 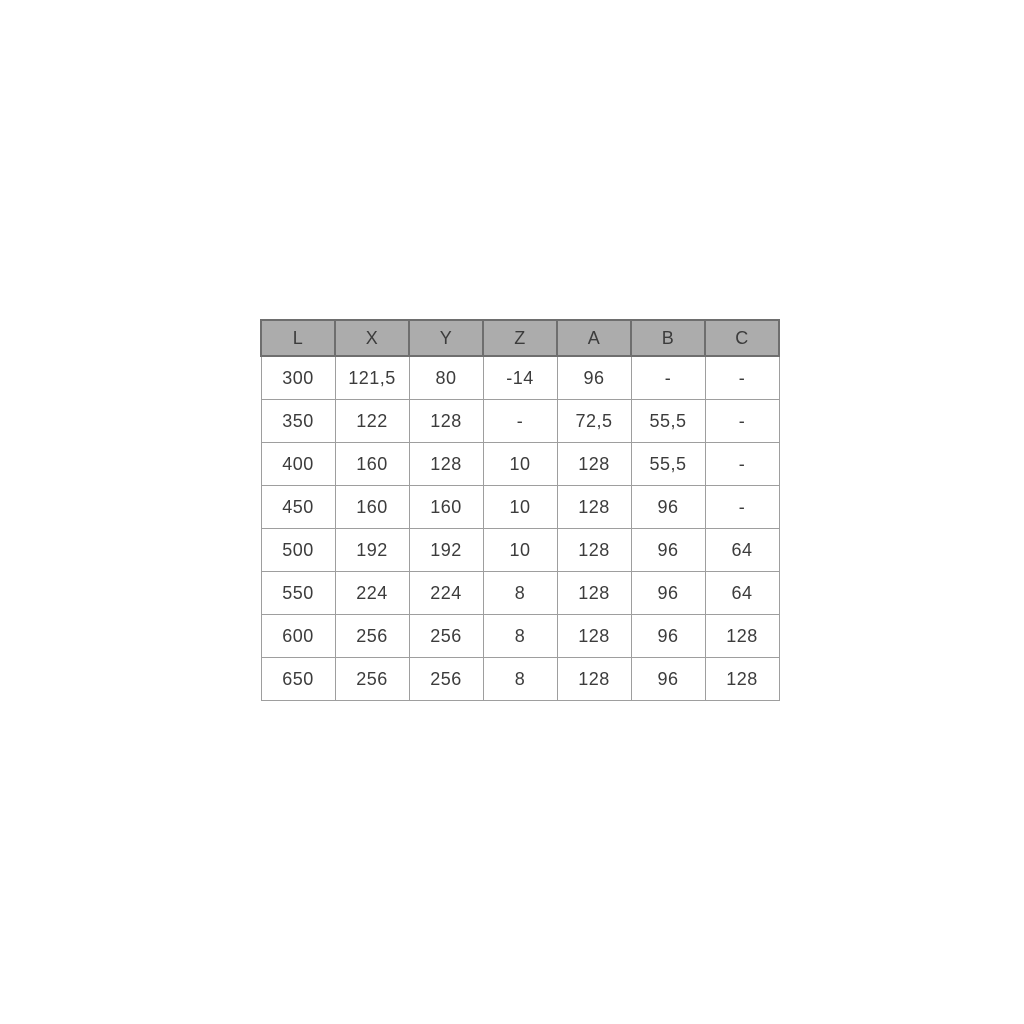 I want to click on table-row: 350 122 128-72,5 55,5-, so click(x=520, y=421).